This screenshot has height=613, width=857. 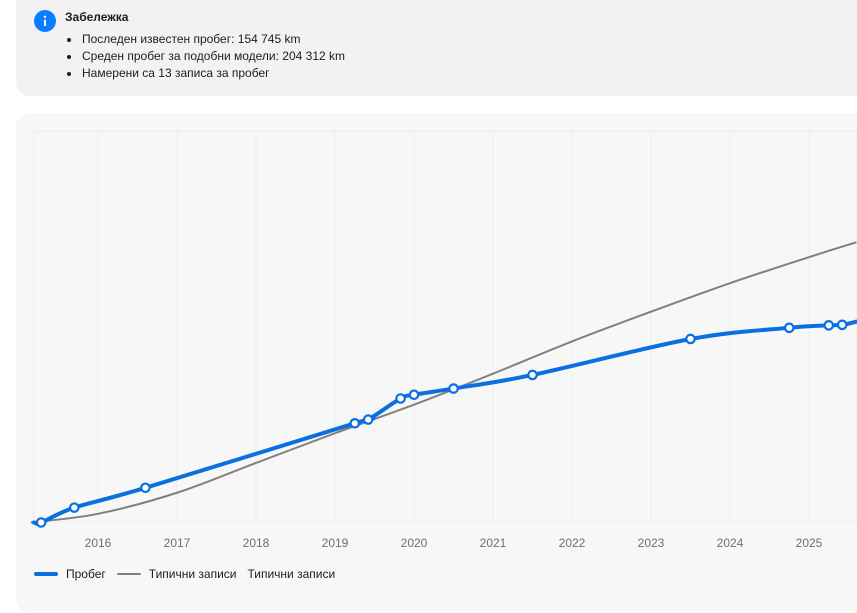 I want to click on legend-item-typical-2: Типични записи, so click(x=291, y=574).